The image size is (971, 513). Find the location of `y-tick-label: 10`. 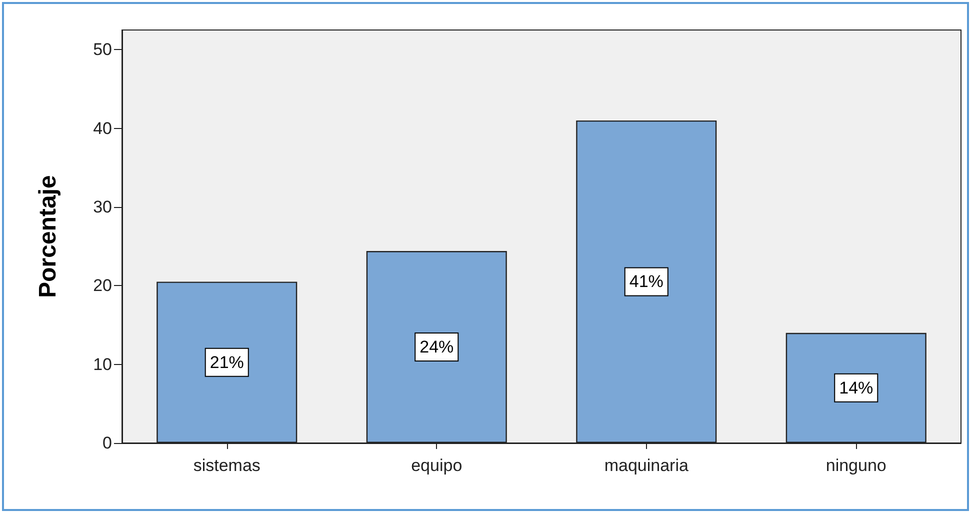

y-tick-label: 10 is located at coordinates (102, 364).